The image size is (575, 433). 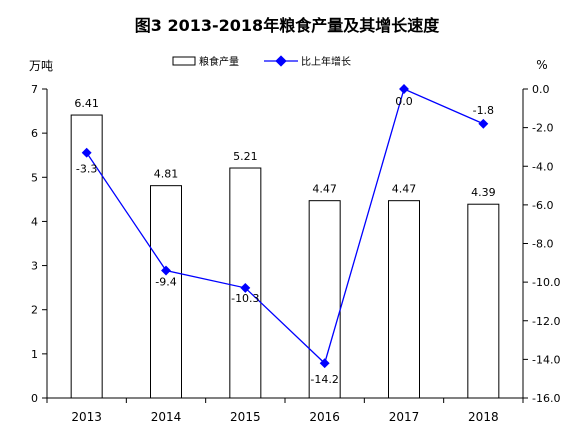 I want to click on legend-item-grain-output: 粮食产量, so click(x=205, y=61).